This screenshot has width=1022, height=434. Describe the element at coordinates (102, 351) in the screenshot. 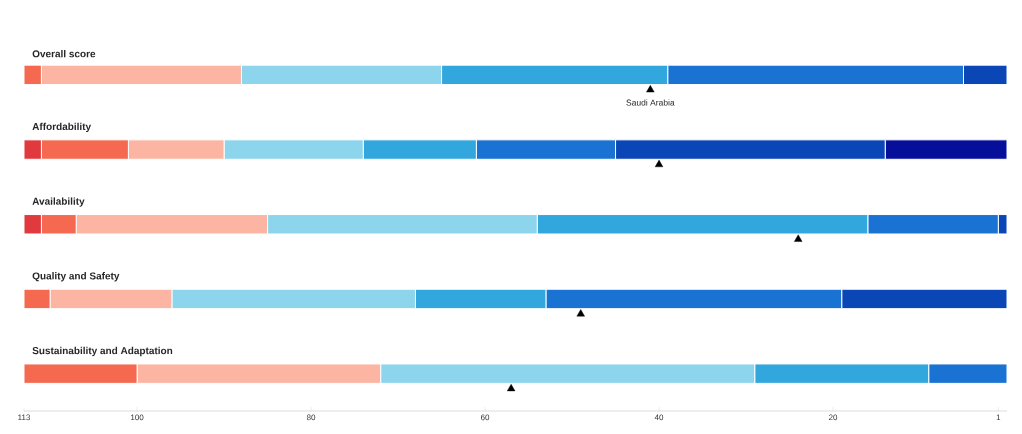

I see `y-tick-label: Sustainability and Adaptation` at that location.